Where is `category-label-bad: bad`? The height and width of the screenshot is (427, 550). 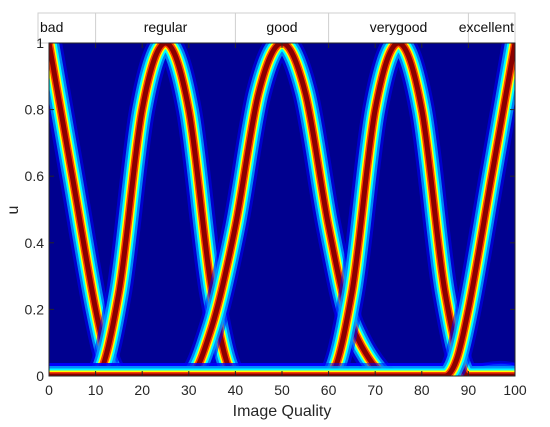 category-label-bad: bad is located at coordinates (51, 27).